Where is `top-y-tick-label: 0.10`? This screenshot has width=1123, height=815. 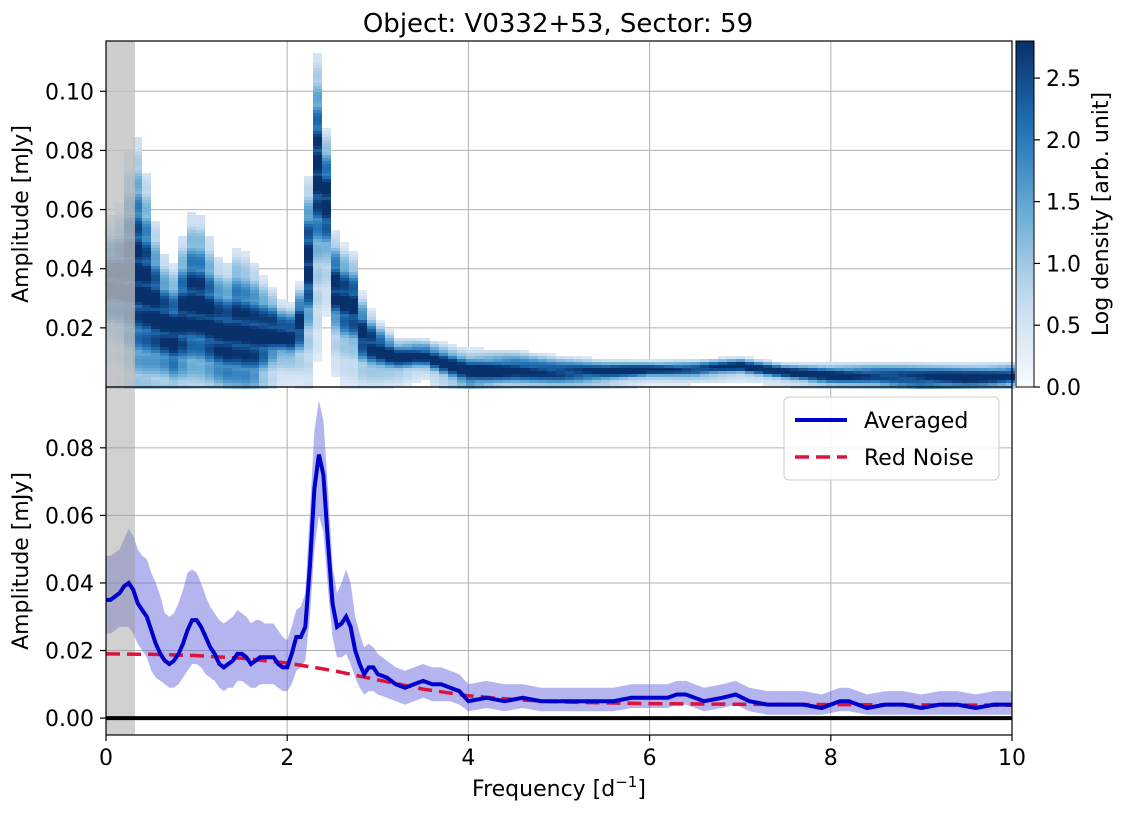
top-y-tick-label: 0.10 is located at coordinates (69, 92).